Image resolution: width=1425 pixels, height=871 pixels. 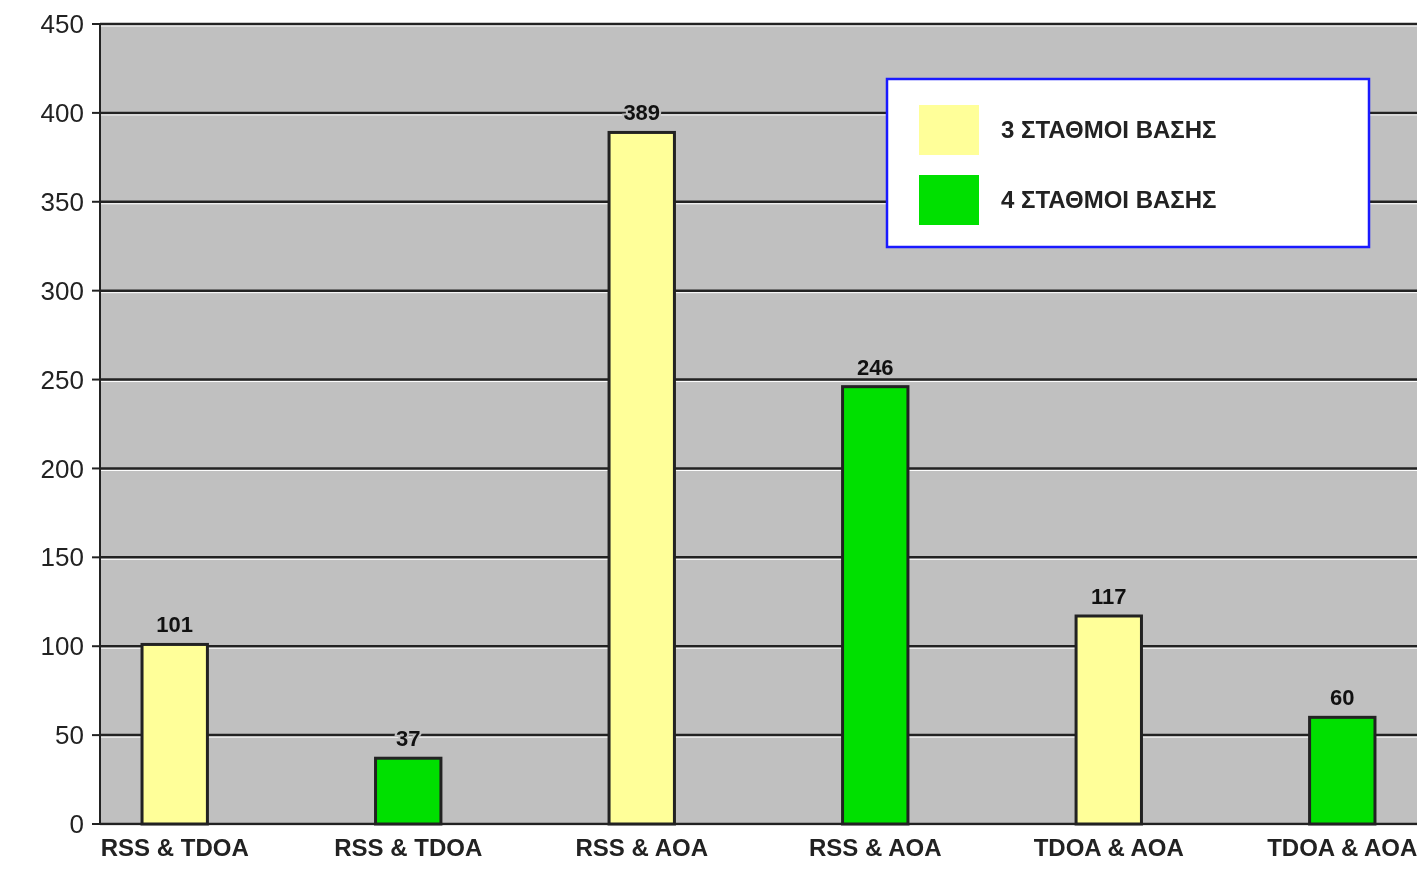 What do you see at coordinates (1109, 200) in the screenshot?
I see `legend-label: 4 ΣΤΑΘΜΟΙ ΒΑΣΗΣ` at bounding box center [1109, 200].